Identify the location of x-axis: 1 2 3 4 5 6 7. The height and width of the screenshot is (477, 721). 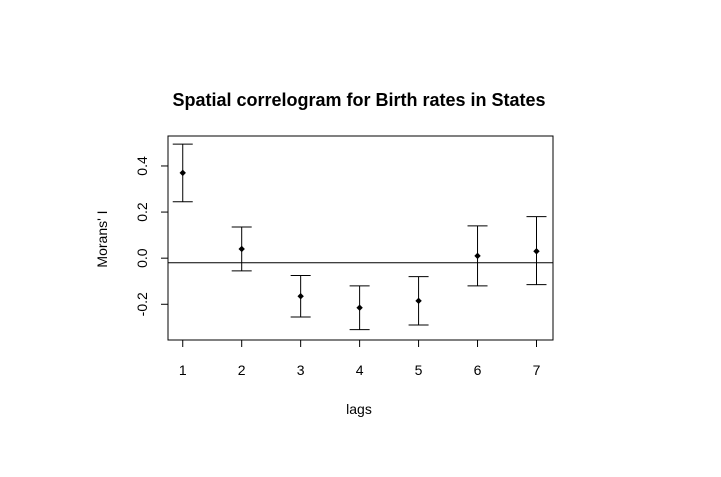
(360, 358).